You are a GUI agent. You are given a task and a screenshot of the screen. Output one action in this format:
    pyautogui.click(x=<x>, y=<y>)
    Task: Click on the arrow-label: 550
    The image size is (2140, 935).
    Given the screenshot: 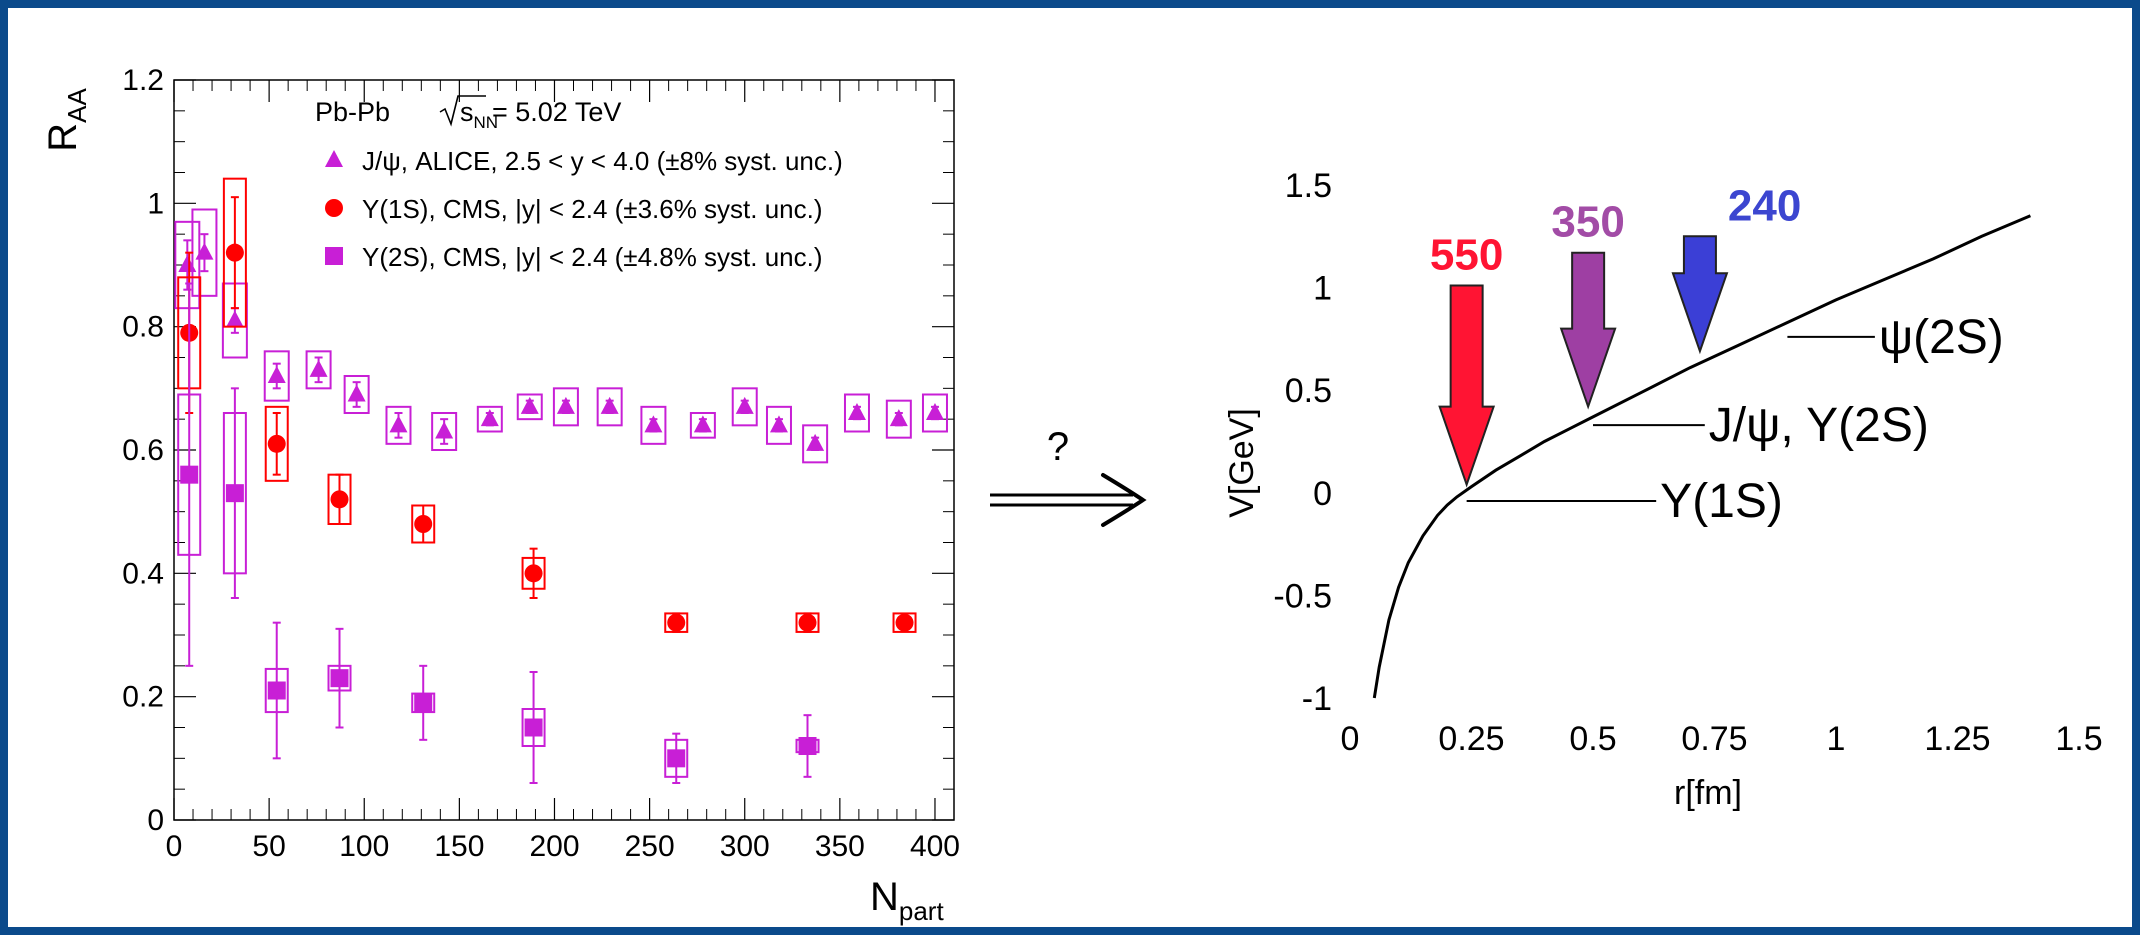 What is the action you would take?
    pyautogui.click(x=1466, y=255)
    